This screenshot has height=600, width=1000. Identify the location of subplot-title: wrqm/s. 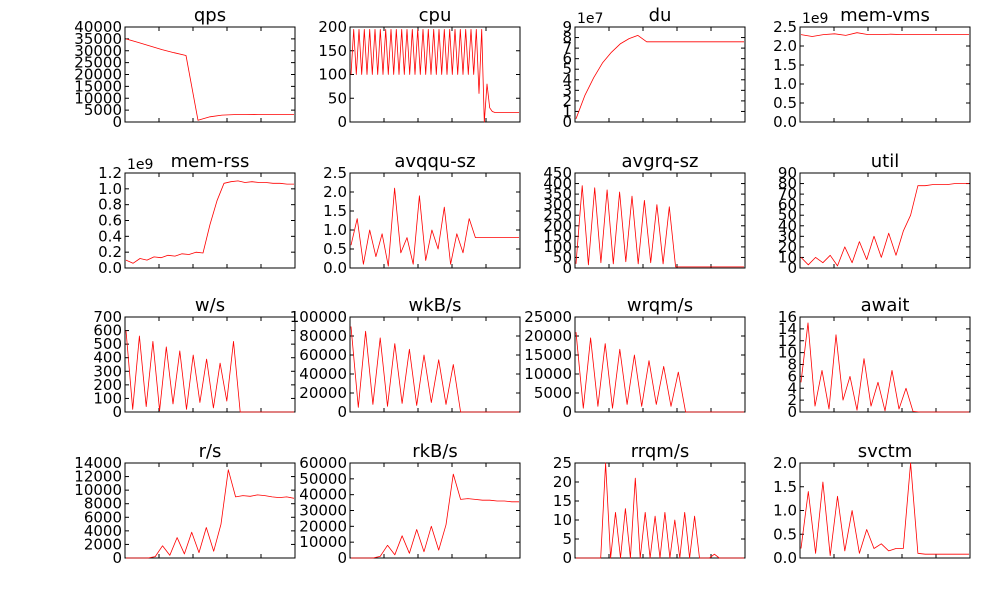
(660, 305).